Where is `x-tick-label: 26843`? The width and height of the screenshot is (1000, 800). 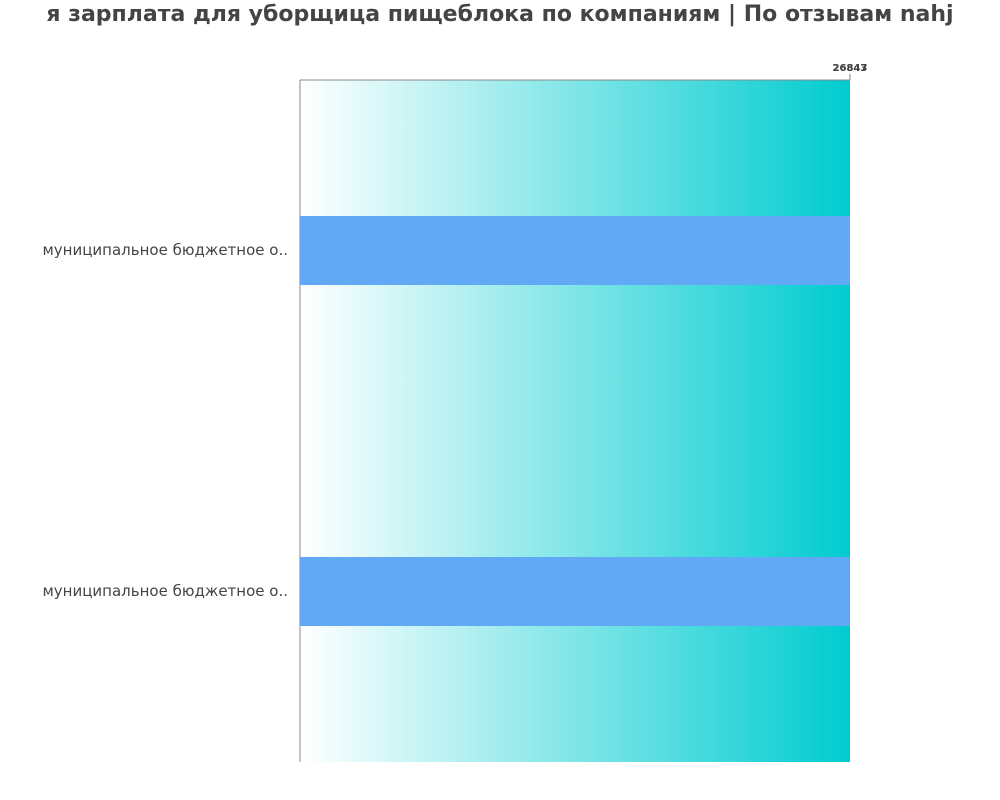 x-tick-label: 26843 is located at coordinates (850, 68).